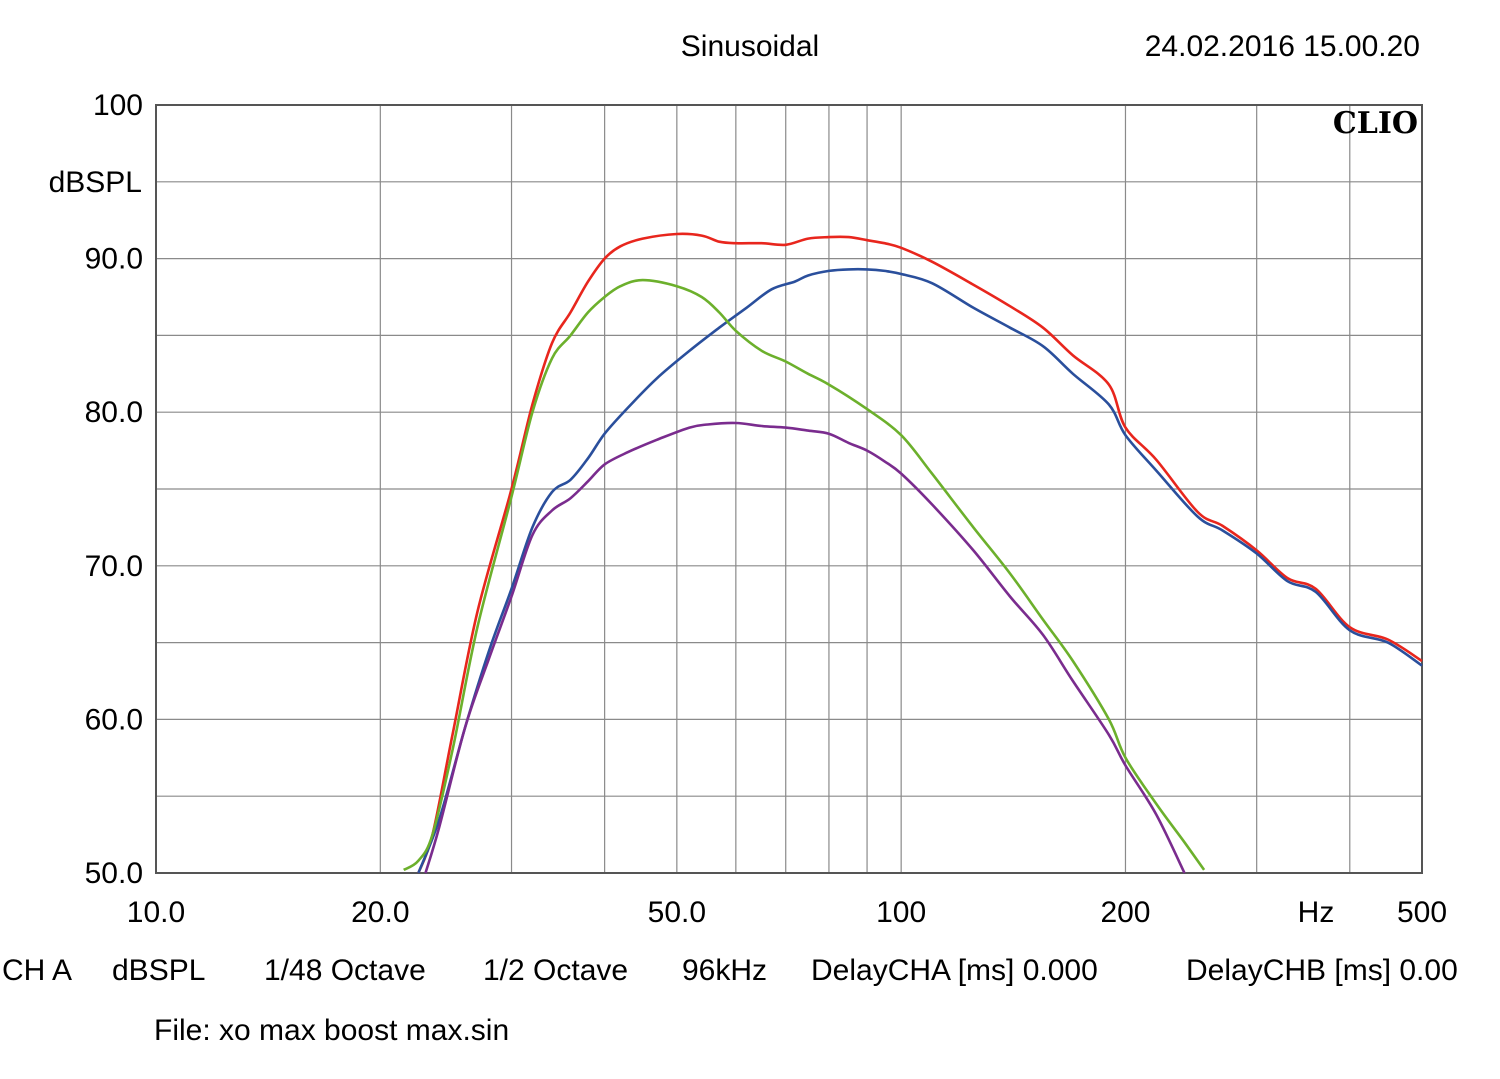 This screenshot has width=1500, height=1079. Describe the element at coordinates (1316, 912) in the screenshot. I see `x-axis-label: Hz` at that location.